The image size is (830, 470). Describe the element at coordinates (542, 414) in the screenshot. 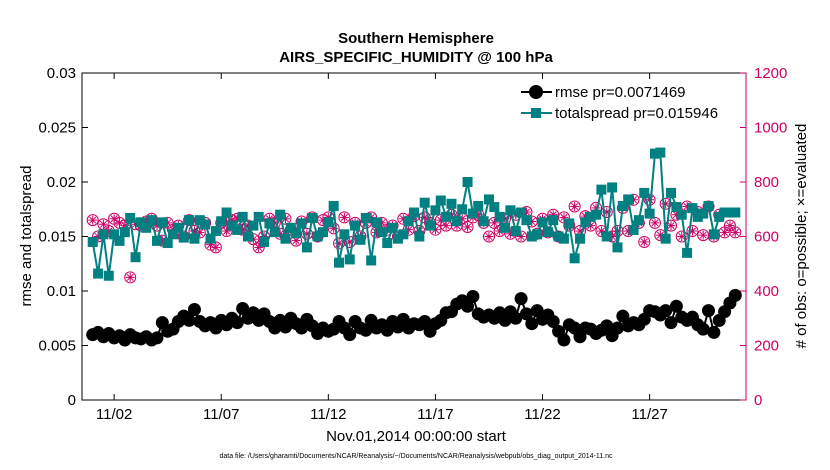

I see `x-tick-label: 11/22` at that location.